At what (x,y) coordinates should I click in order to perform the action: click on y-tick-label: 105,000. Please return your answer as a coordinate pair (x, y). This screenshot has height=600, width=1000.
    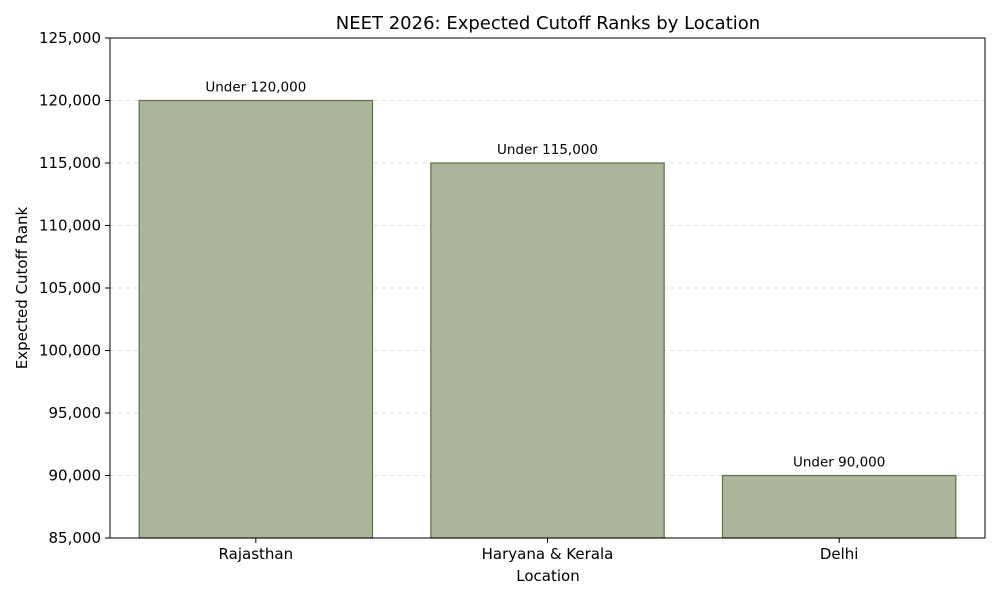
    Looking at the image, I should click on (70, 288).